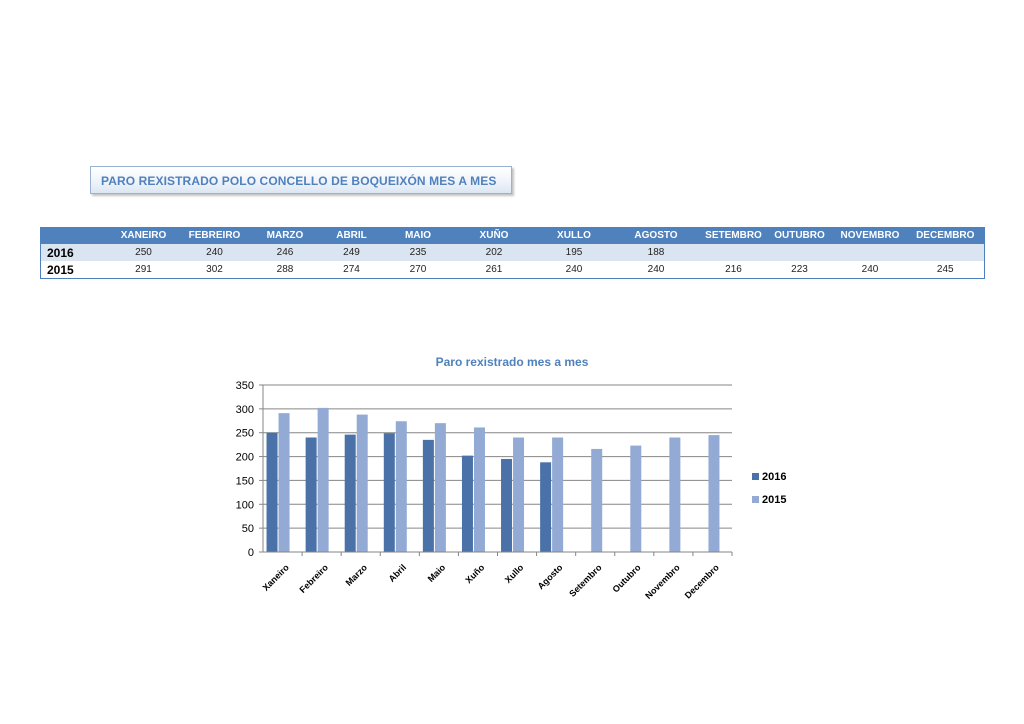 The width and height of the screenshot is (1024, 724). Describe the element at coordinates (245, 434) in the screenshot. I see `y-tick-label: 250` at that location.